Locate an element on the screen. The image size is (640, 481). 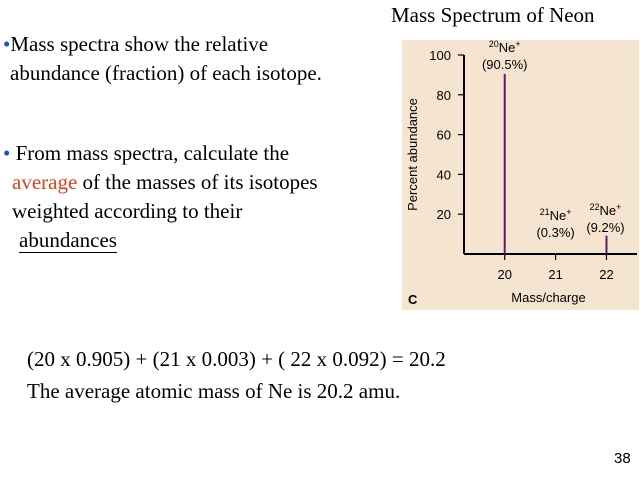
page-number: 38 is located at coordinates (622, 458).